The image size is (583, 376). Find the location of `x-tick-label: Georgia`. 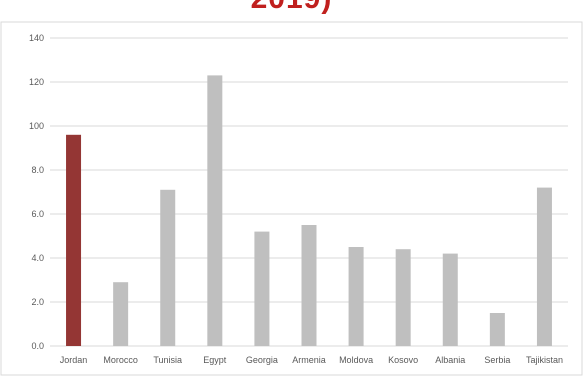

x-tick-label: Georgia is located at coordinates (262, 360).